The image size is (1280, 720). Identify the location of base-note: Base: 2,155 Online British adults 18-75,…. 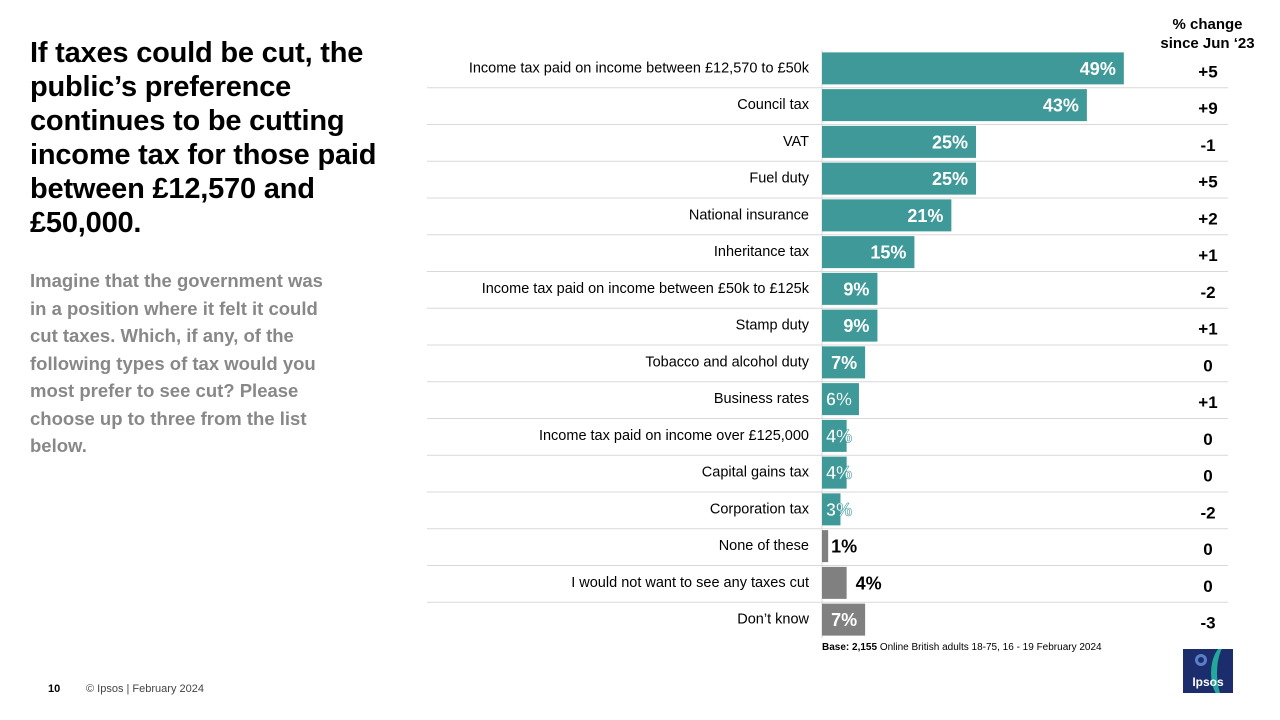
(962, 647).